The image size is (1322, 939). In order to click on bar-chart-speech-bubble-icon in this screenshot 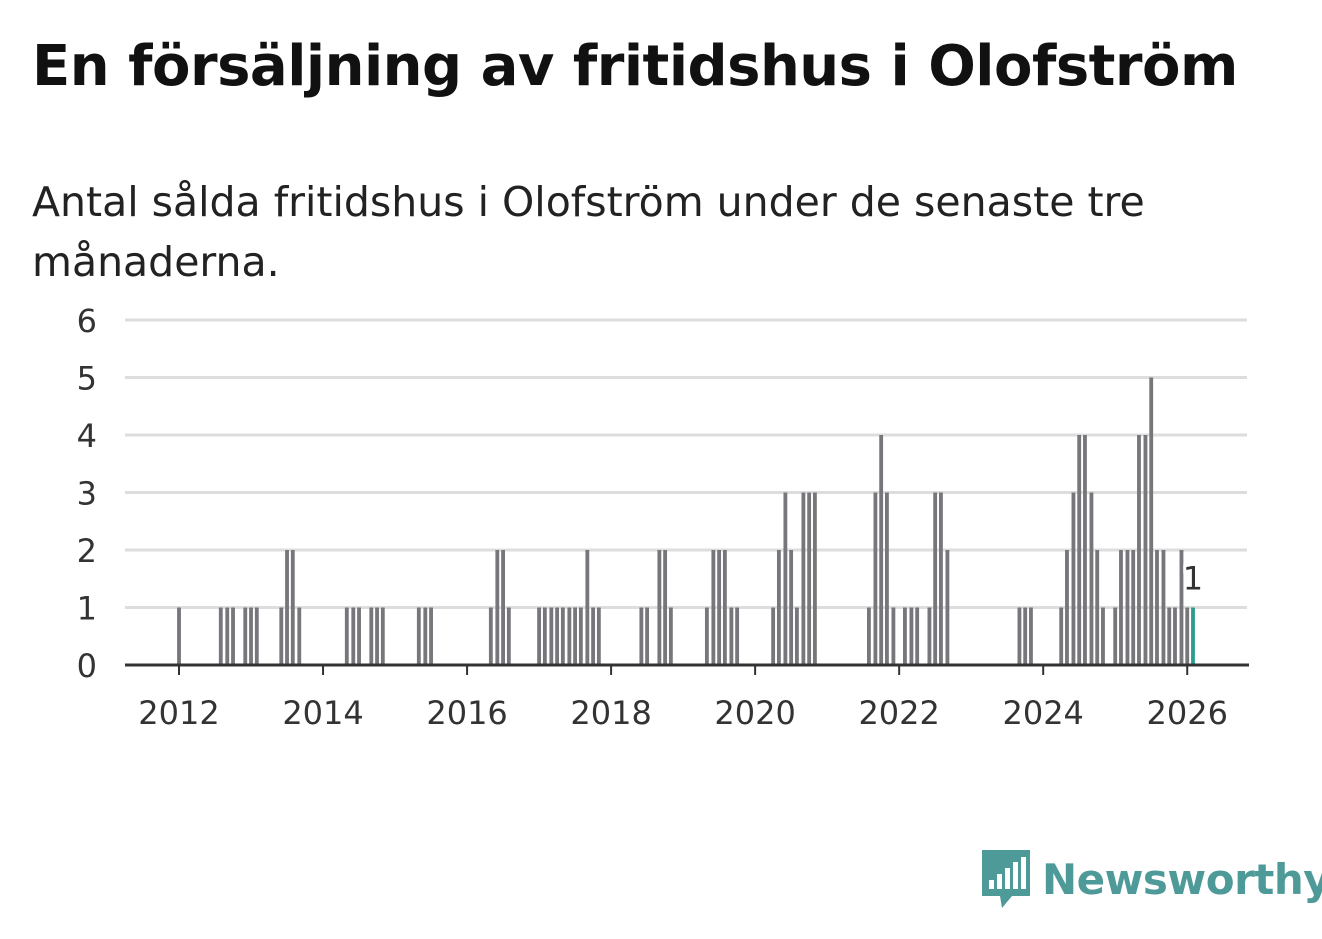, I will do `click(1006, 879)`.